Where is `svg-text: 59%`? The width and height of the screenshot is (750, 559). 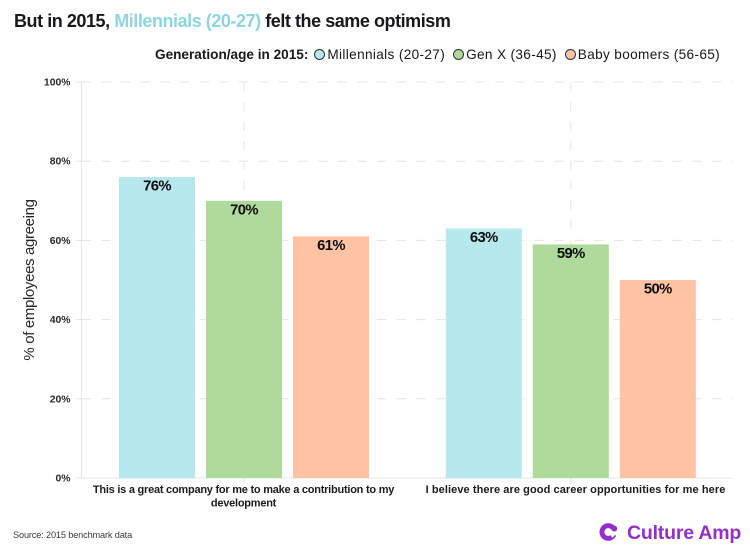 svg-text: 59% is located at coordinates (571, 254).